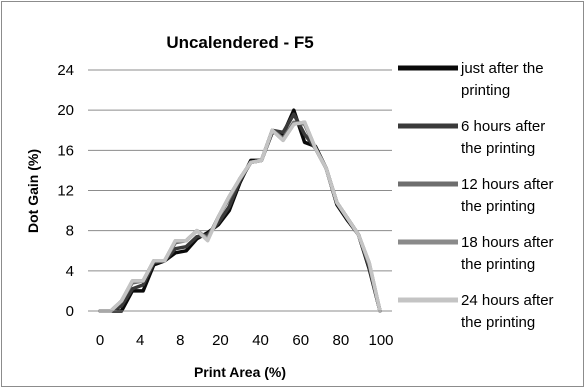 Image resolution: width=587 pixels, height=390 pixels. What do you see at coordinates (507, 253) in the screenshot?
I see `legend-label: 18 hours after the printing` at bounding box center [507, 253].